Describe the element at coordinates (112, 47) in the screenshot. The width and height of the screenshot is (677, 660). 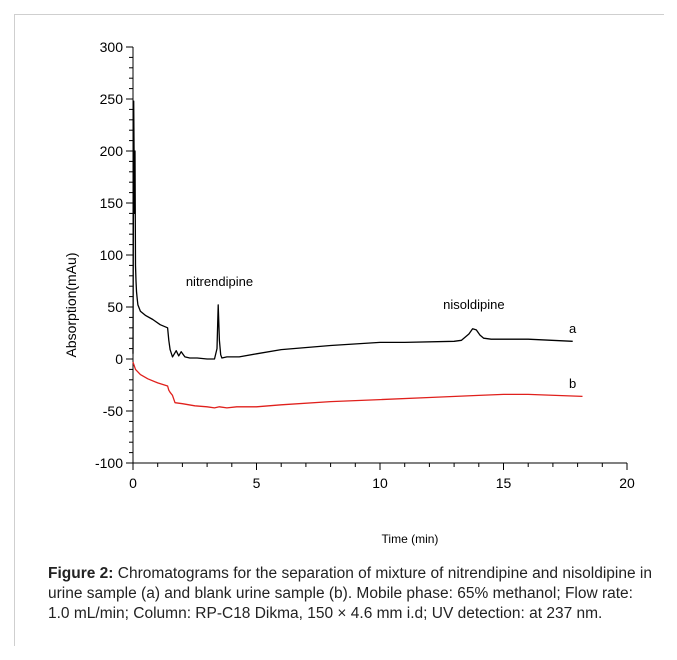
I see `y-tick-label: 300` at that location.